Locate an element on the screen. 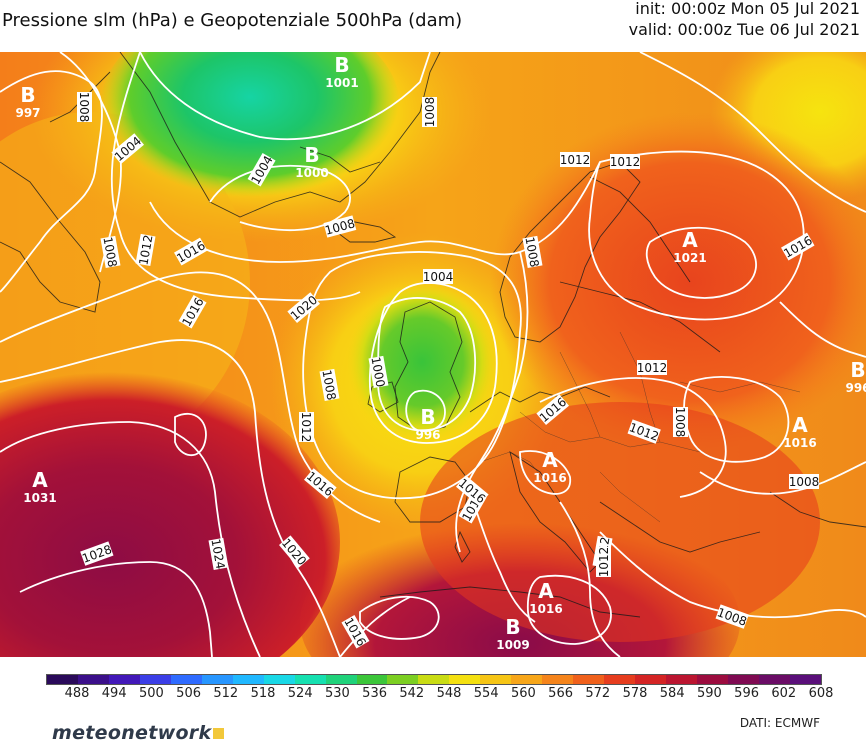  pressure-center-value: 1031 is located at coordinates (39, 498).